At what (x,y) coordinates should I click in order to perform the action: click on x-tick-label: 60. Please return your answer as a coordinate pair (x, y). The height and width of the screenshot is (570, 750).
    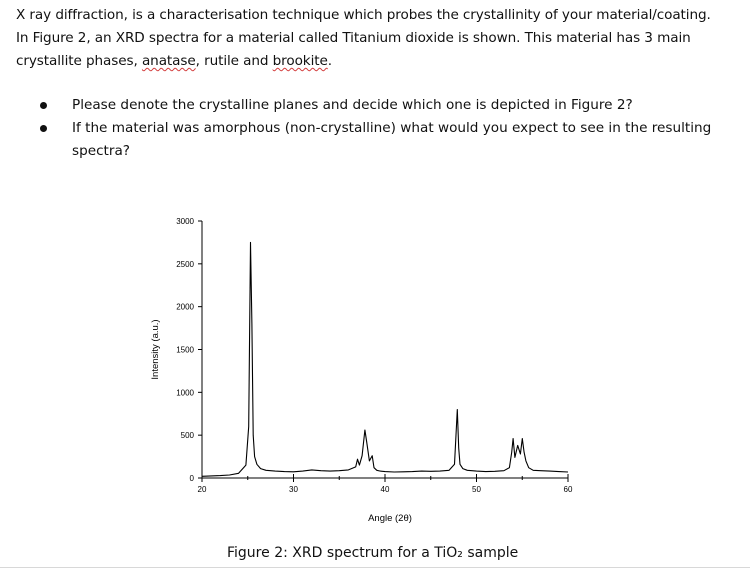
    Looking at the image, I should click on (568, 489).